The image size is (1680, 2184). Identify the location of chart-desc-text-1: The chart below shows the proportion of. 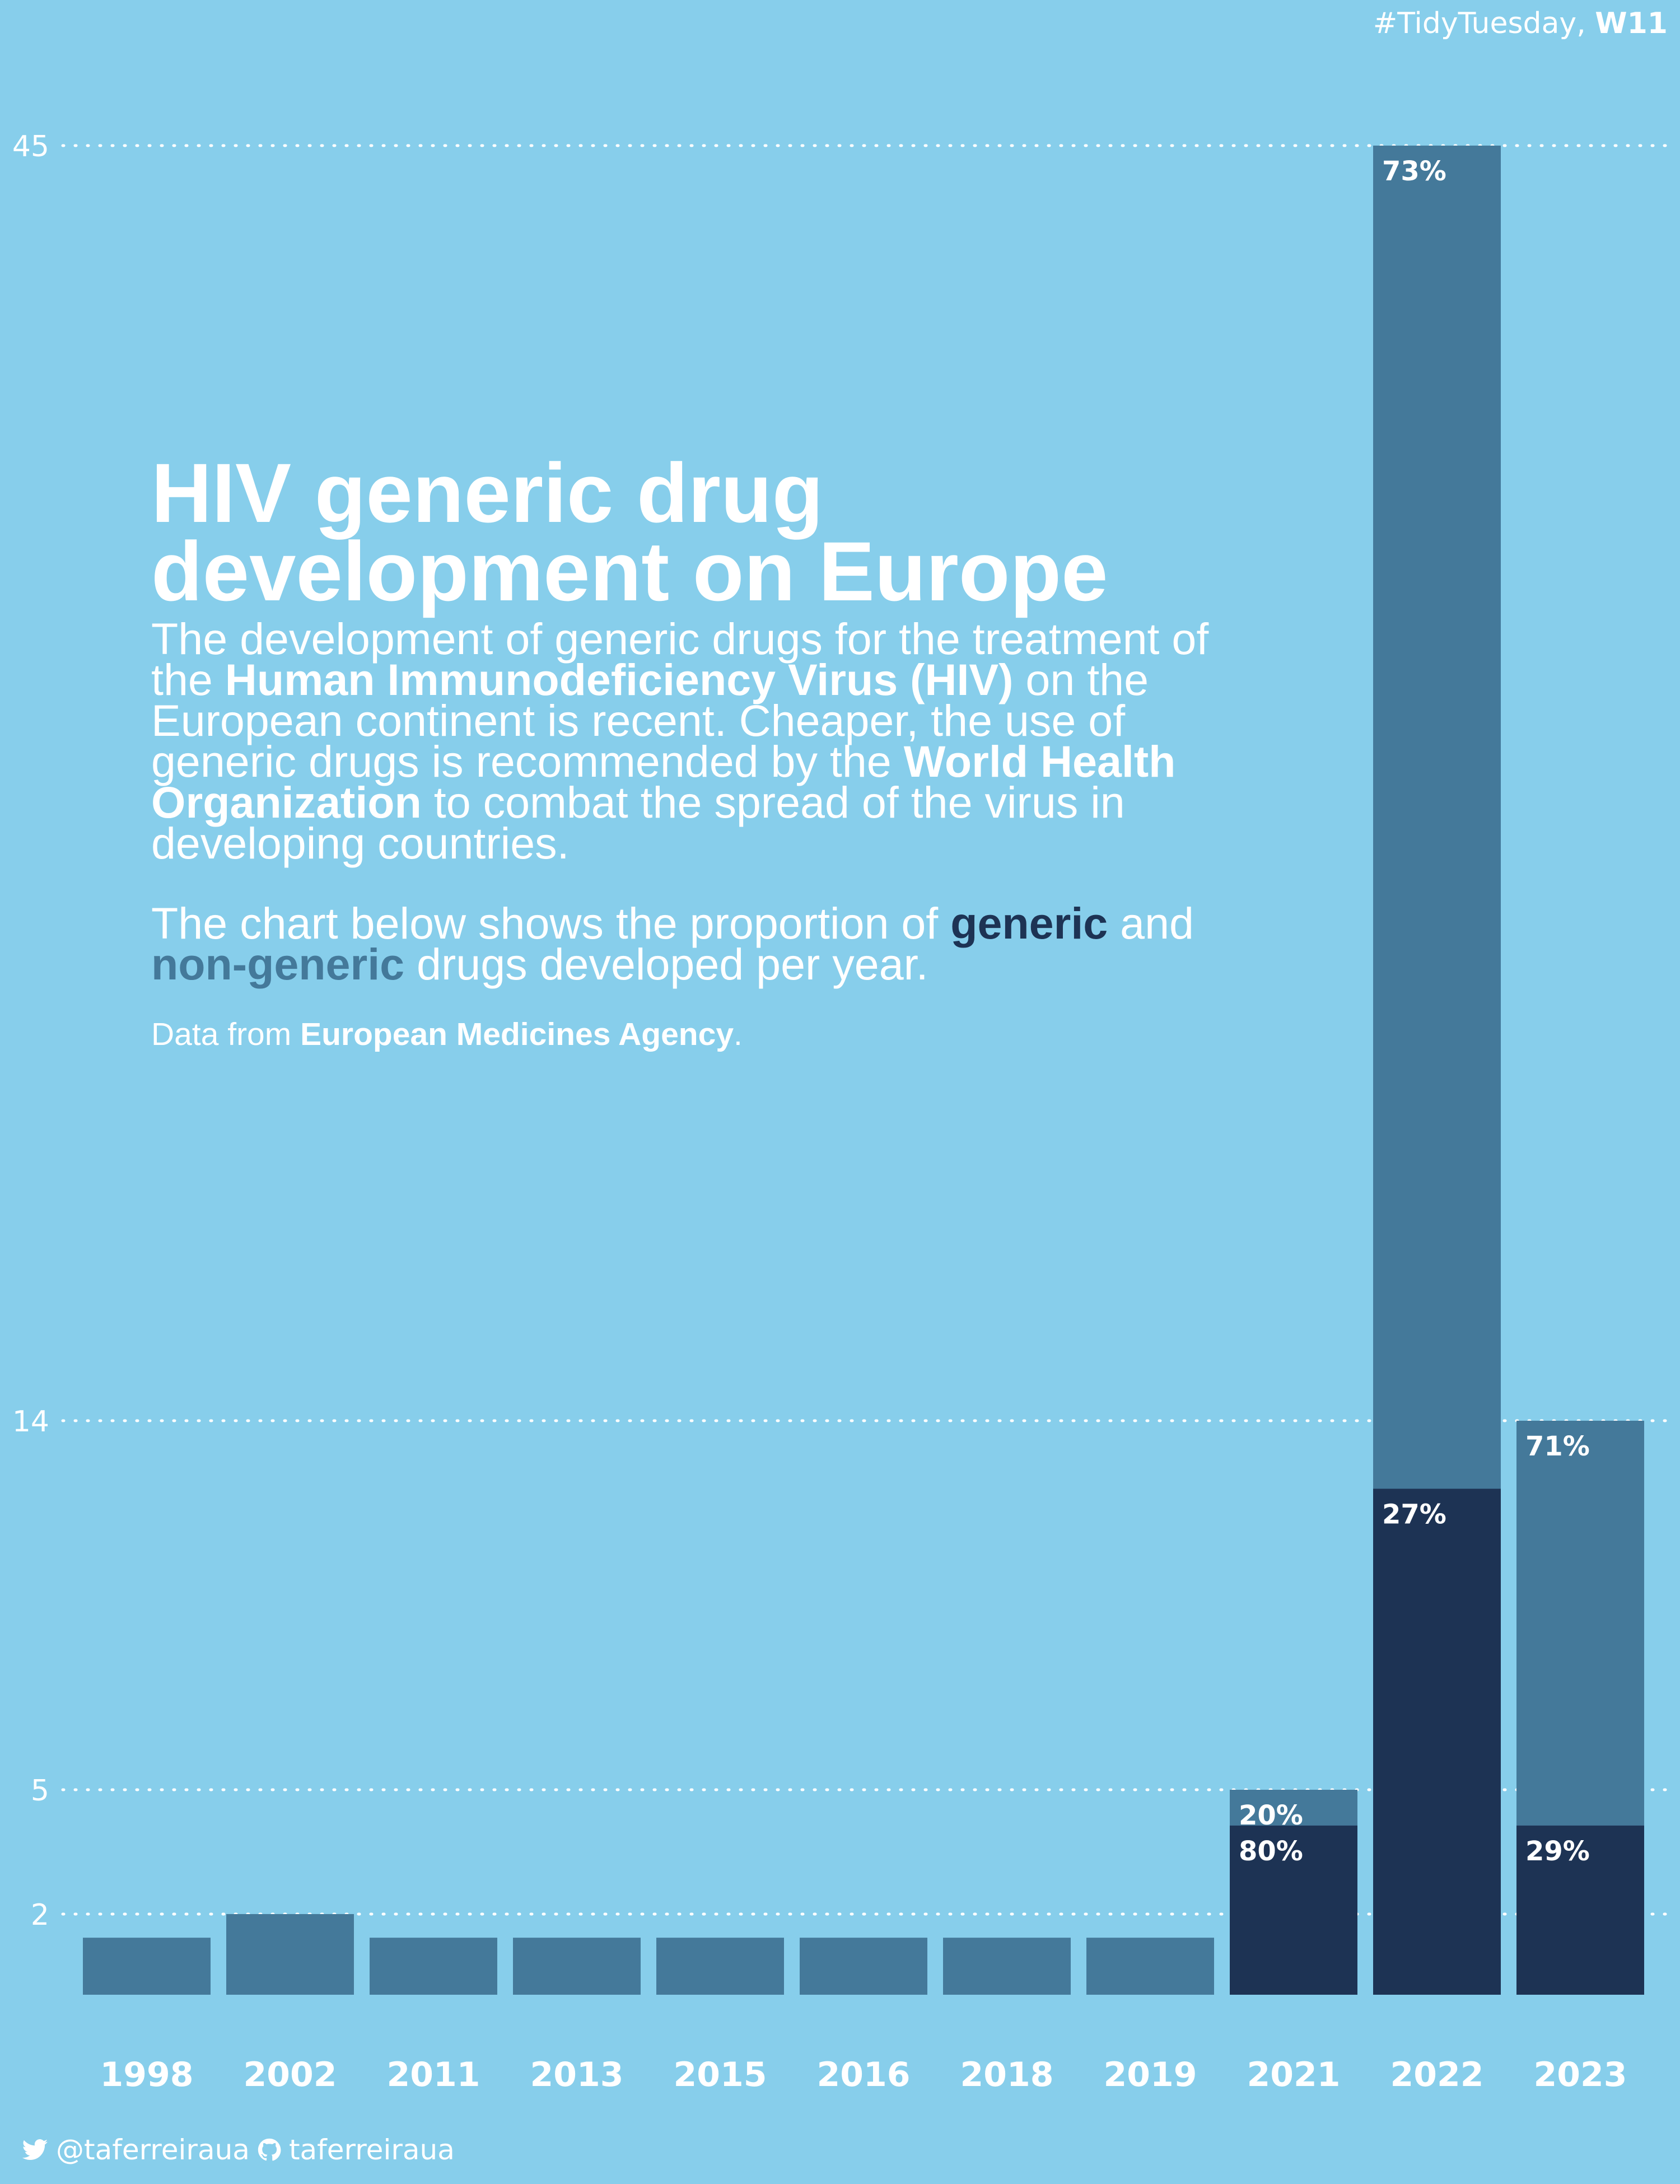
(545, 923).